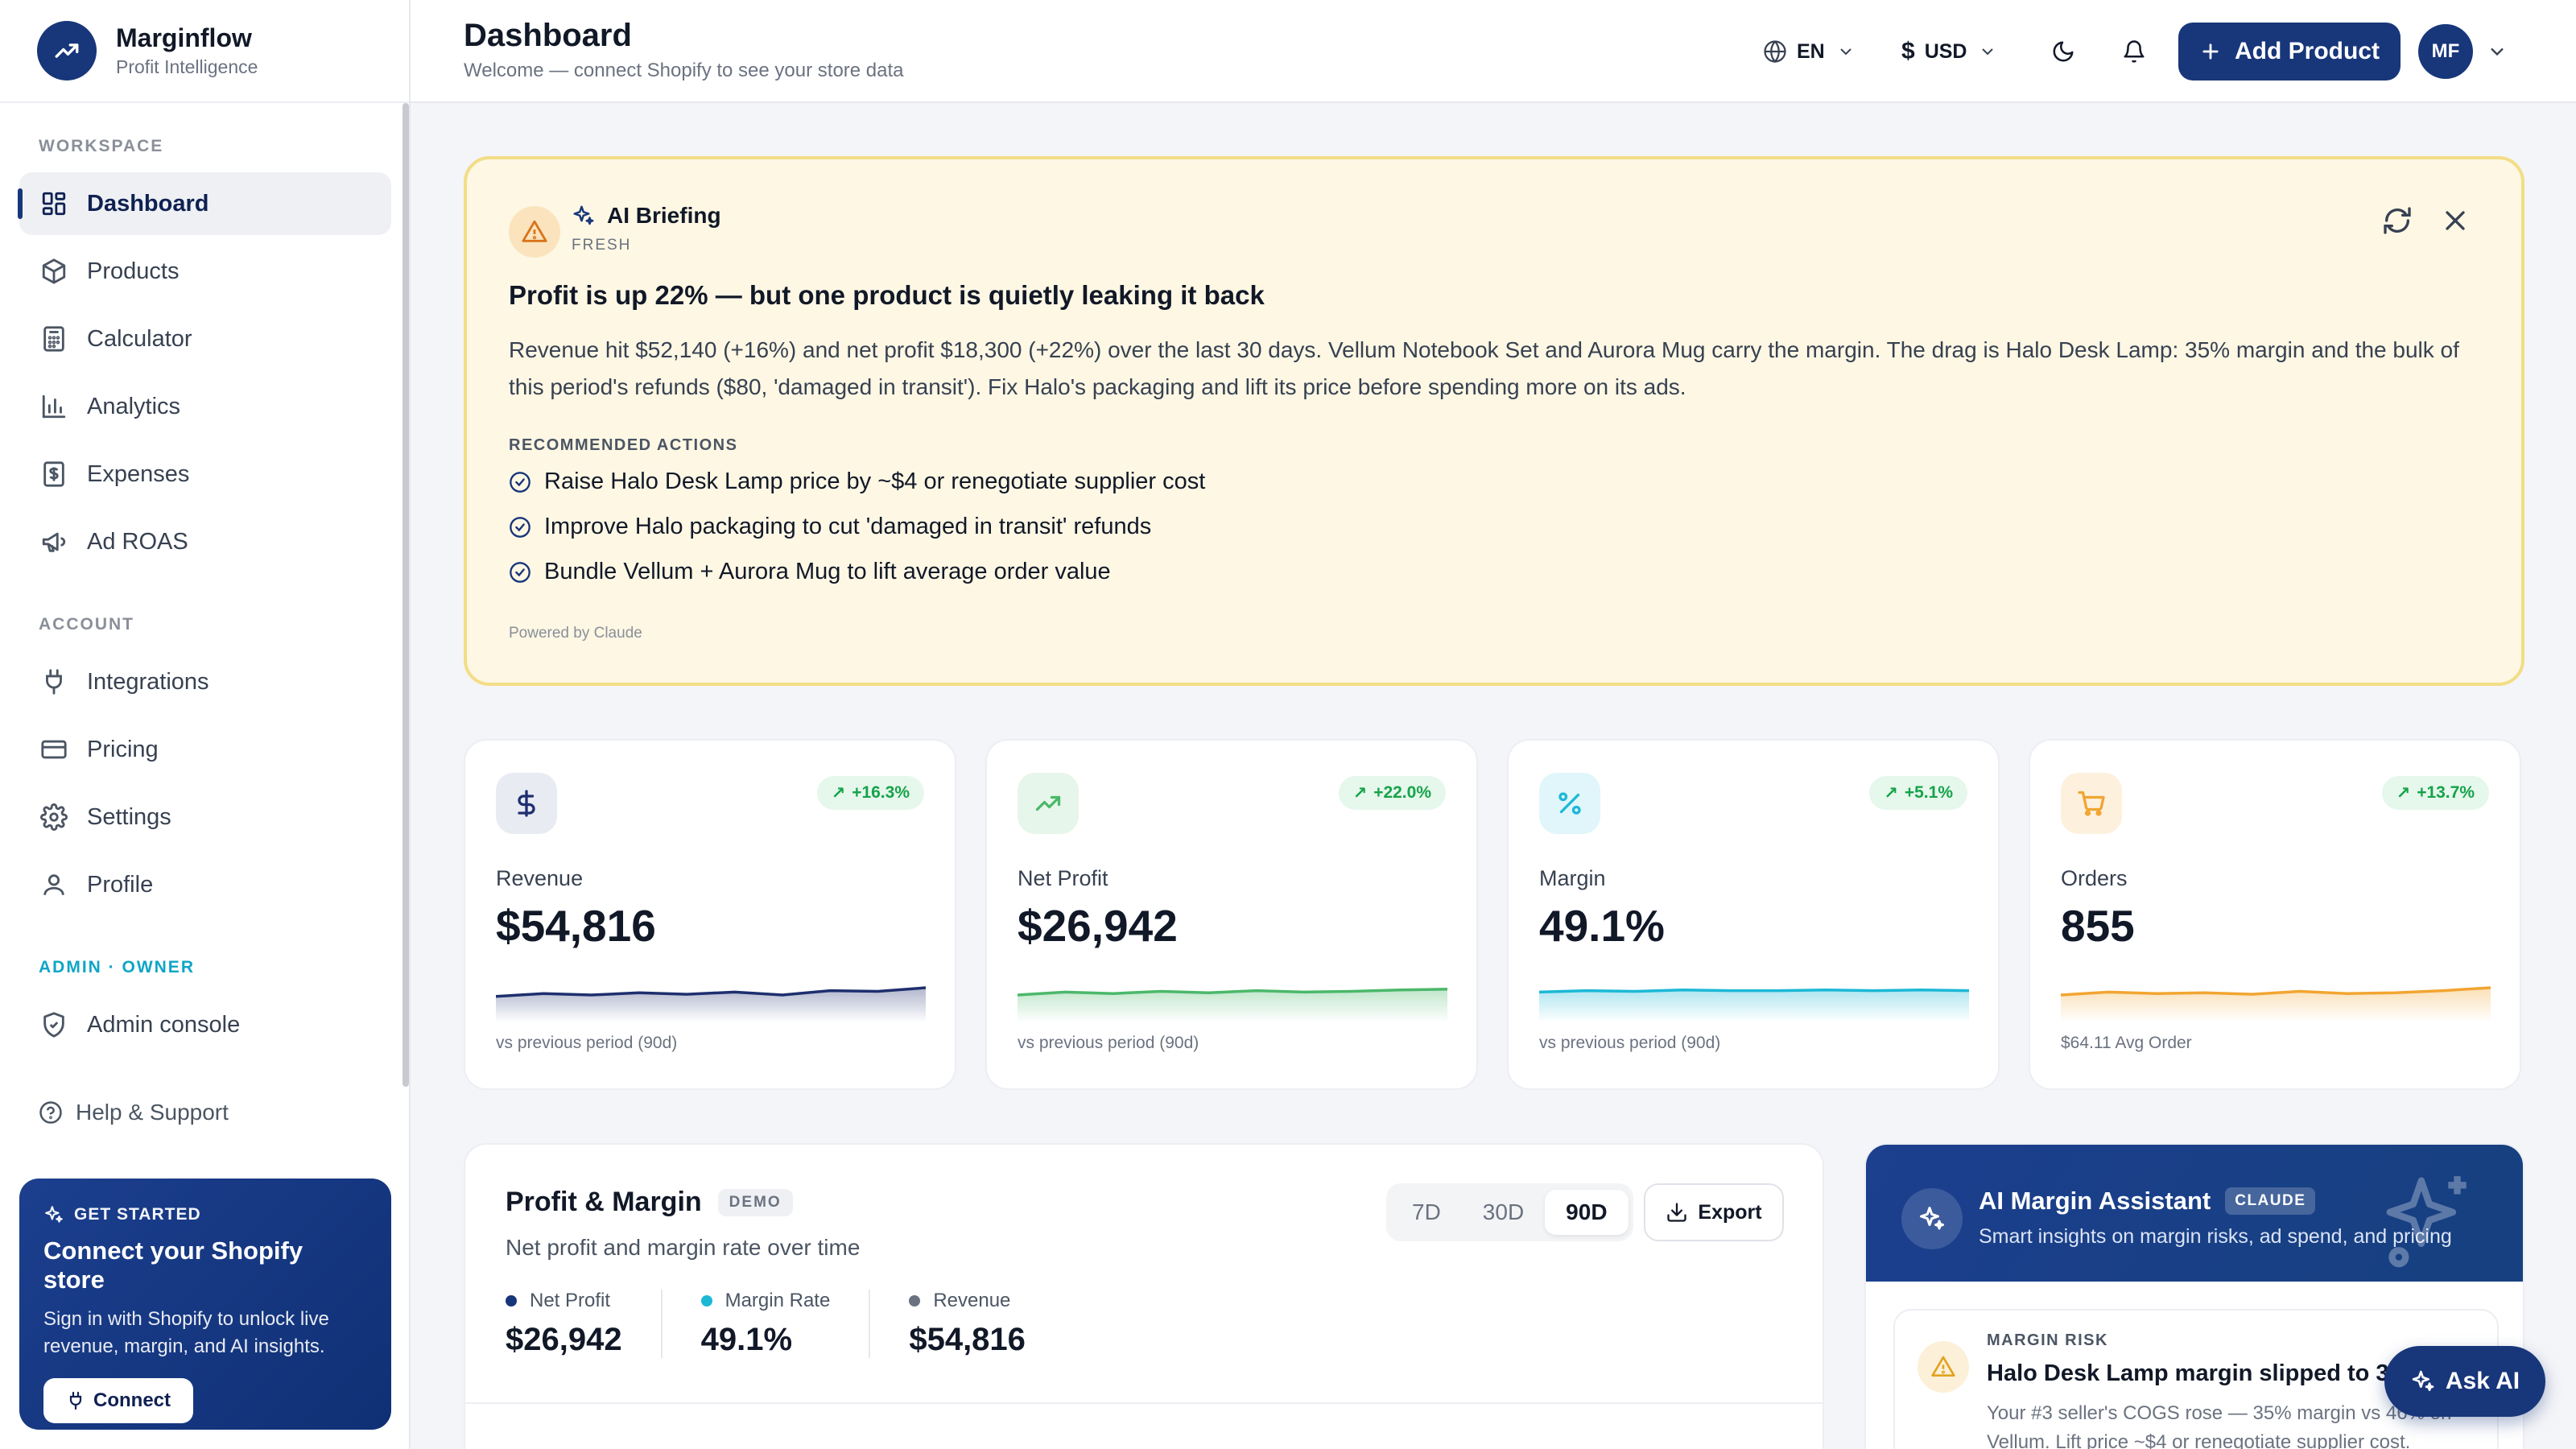 The width and height of the screenshot is (2576, 1449). What do you see at coordinates (2094, 878) in the screenshot?
I see `kpi-label: Orders` at bounding box center [2094, 878].